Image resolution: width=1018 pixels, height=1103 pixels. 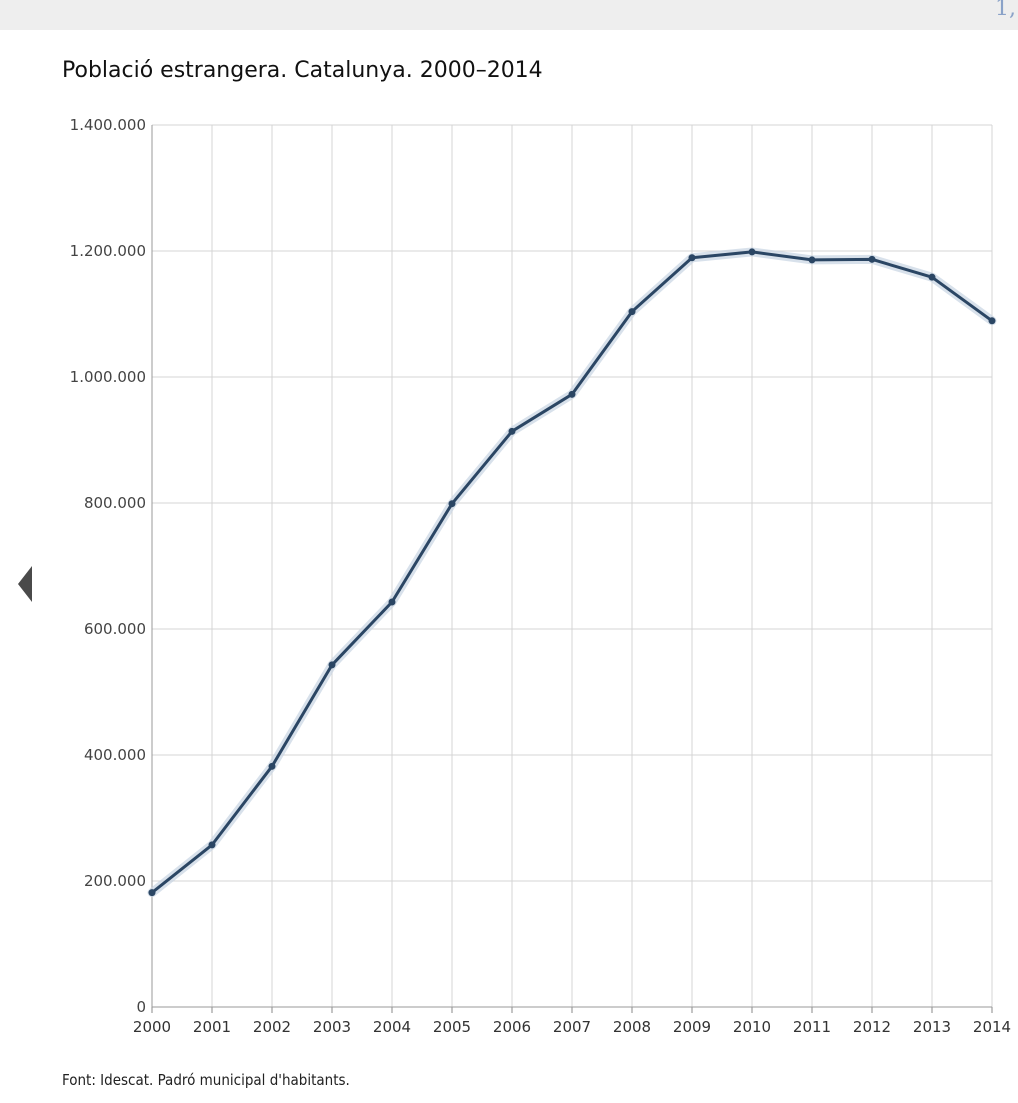 I want to click on y-tick-label: 0, so click(x=141, y=1007).